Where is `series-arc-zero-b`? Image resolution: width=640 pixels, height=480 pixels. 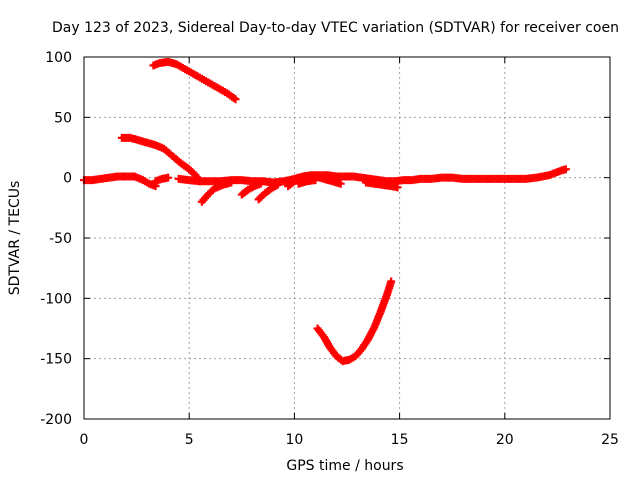
series-arc-zero-b is located at coordinates (162, 179).